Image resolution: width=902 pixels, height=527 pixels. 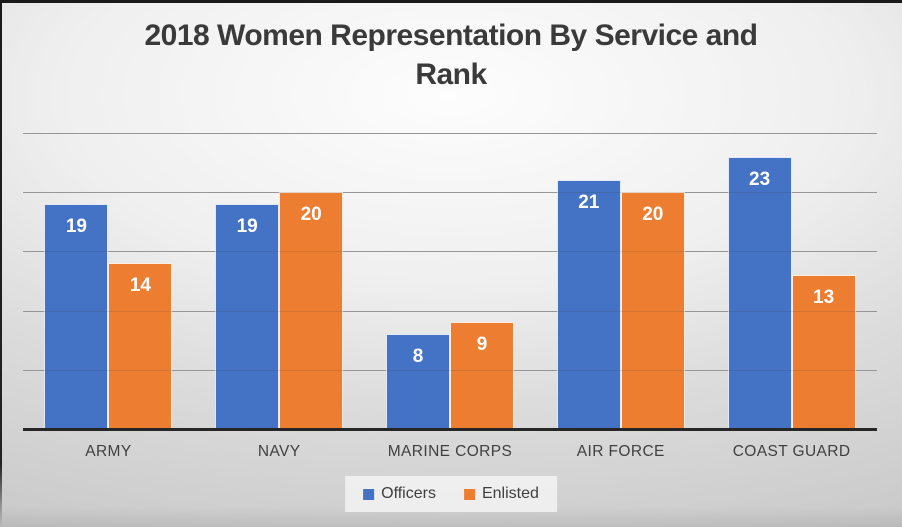 I want to click on bar-value-label: 8, so click(x=418, y=357).